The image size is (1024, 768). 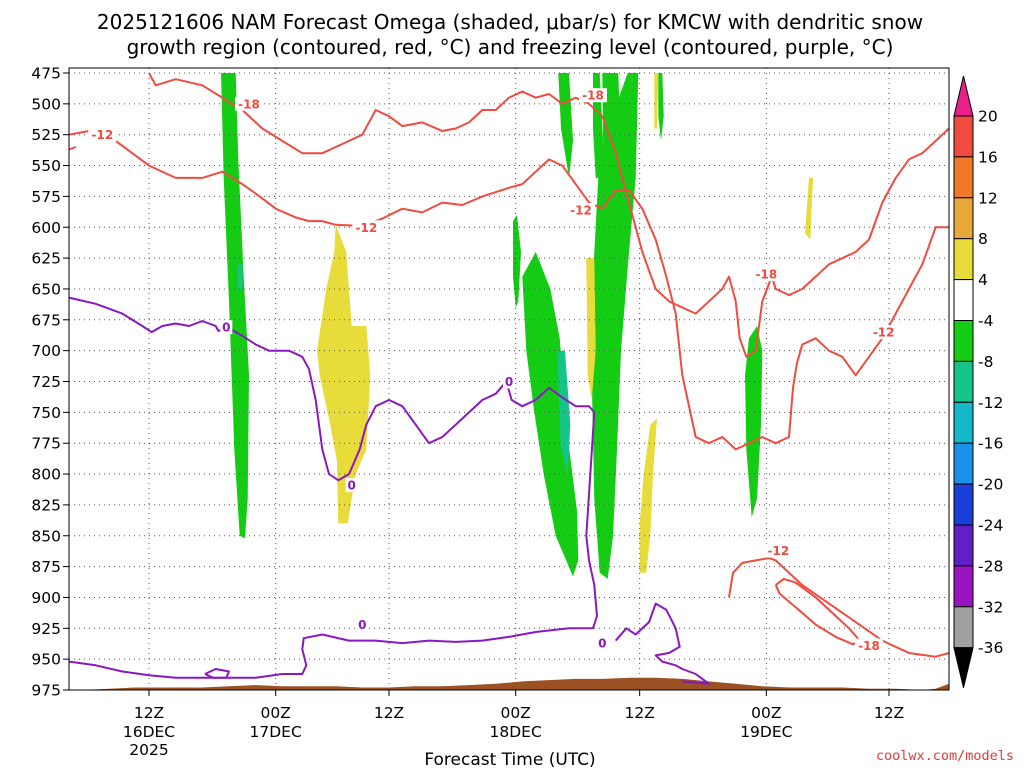 What do you see at coordinates (639, 713) in the screenshot?
I see `x-tick-label-4: 12Z` at bounding box center [639, 713].